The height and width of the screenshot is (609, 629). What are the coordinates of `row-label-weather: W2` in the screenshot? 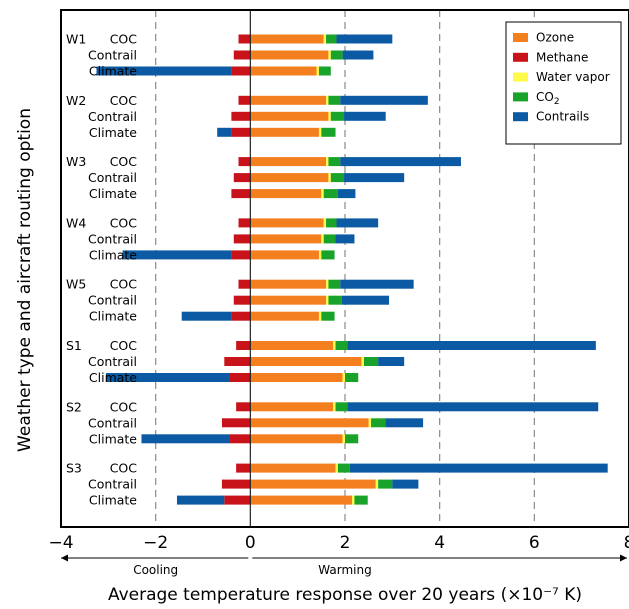 It's located at (76, 100).